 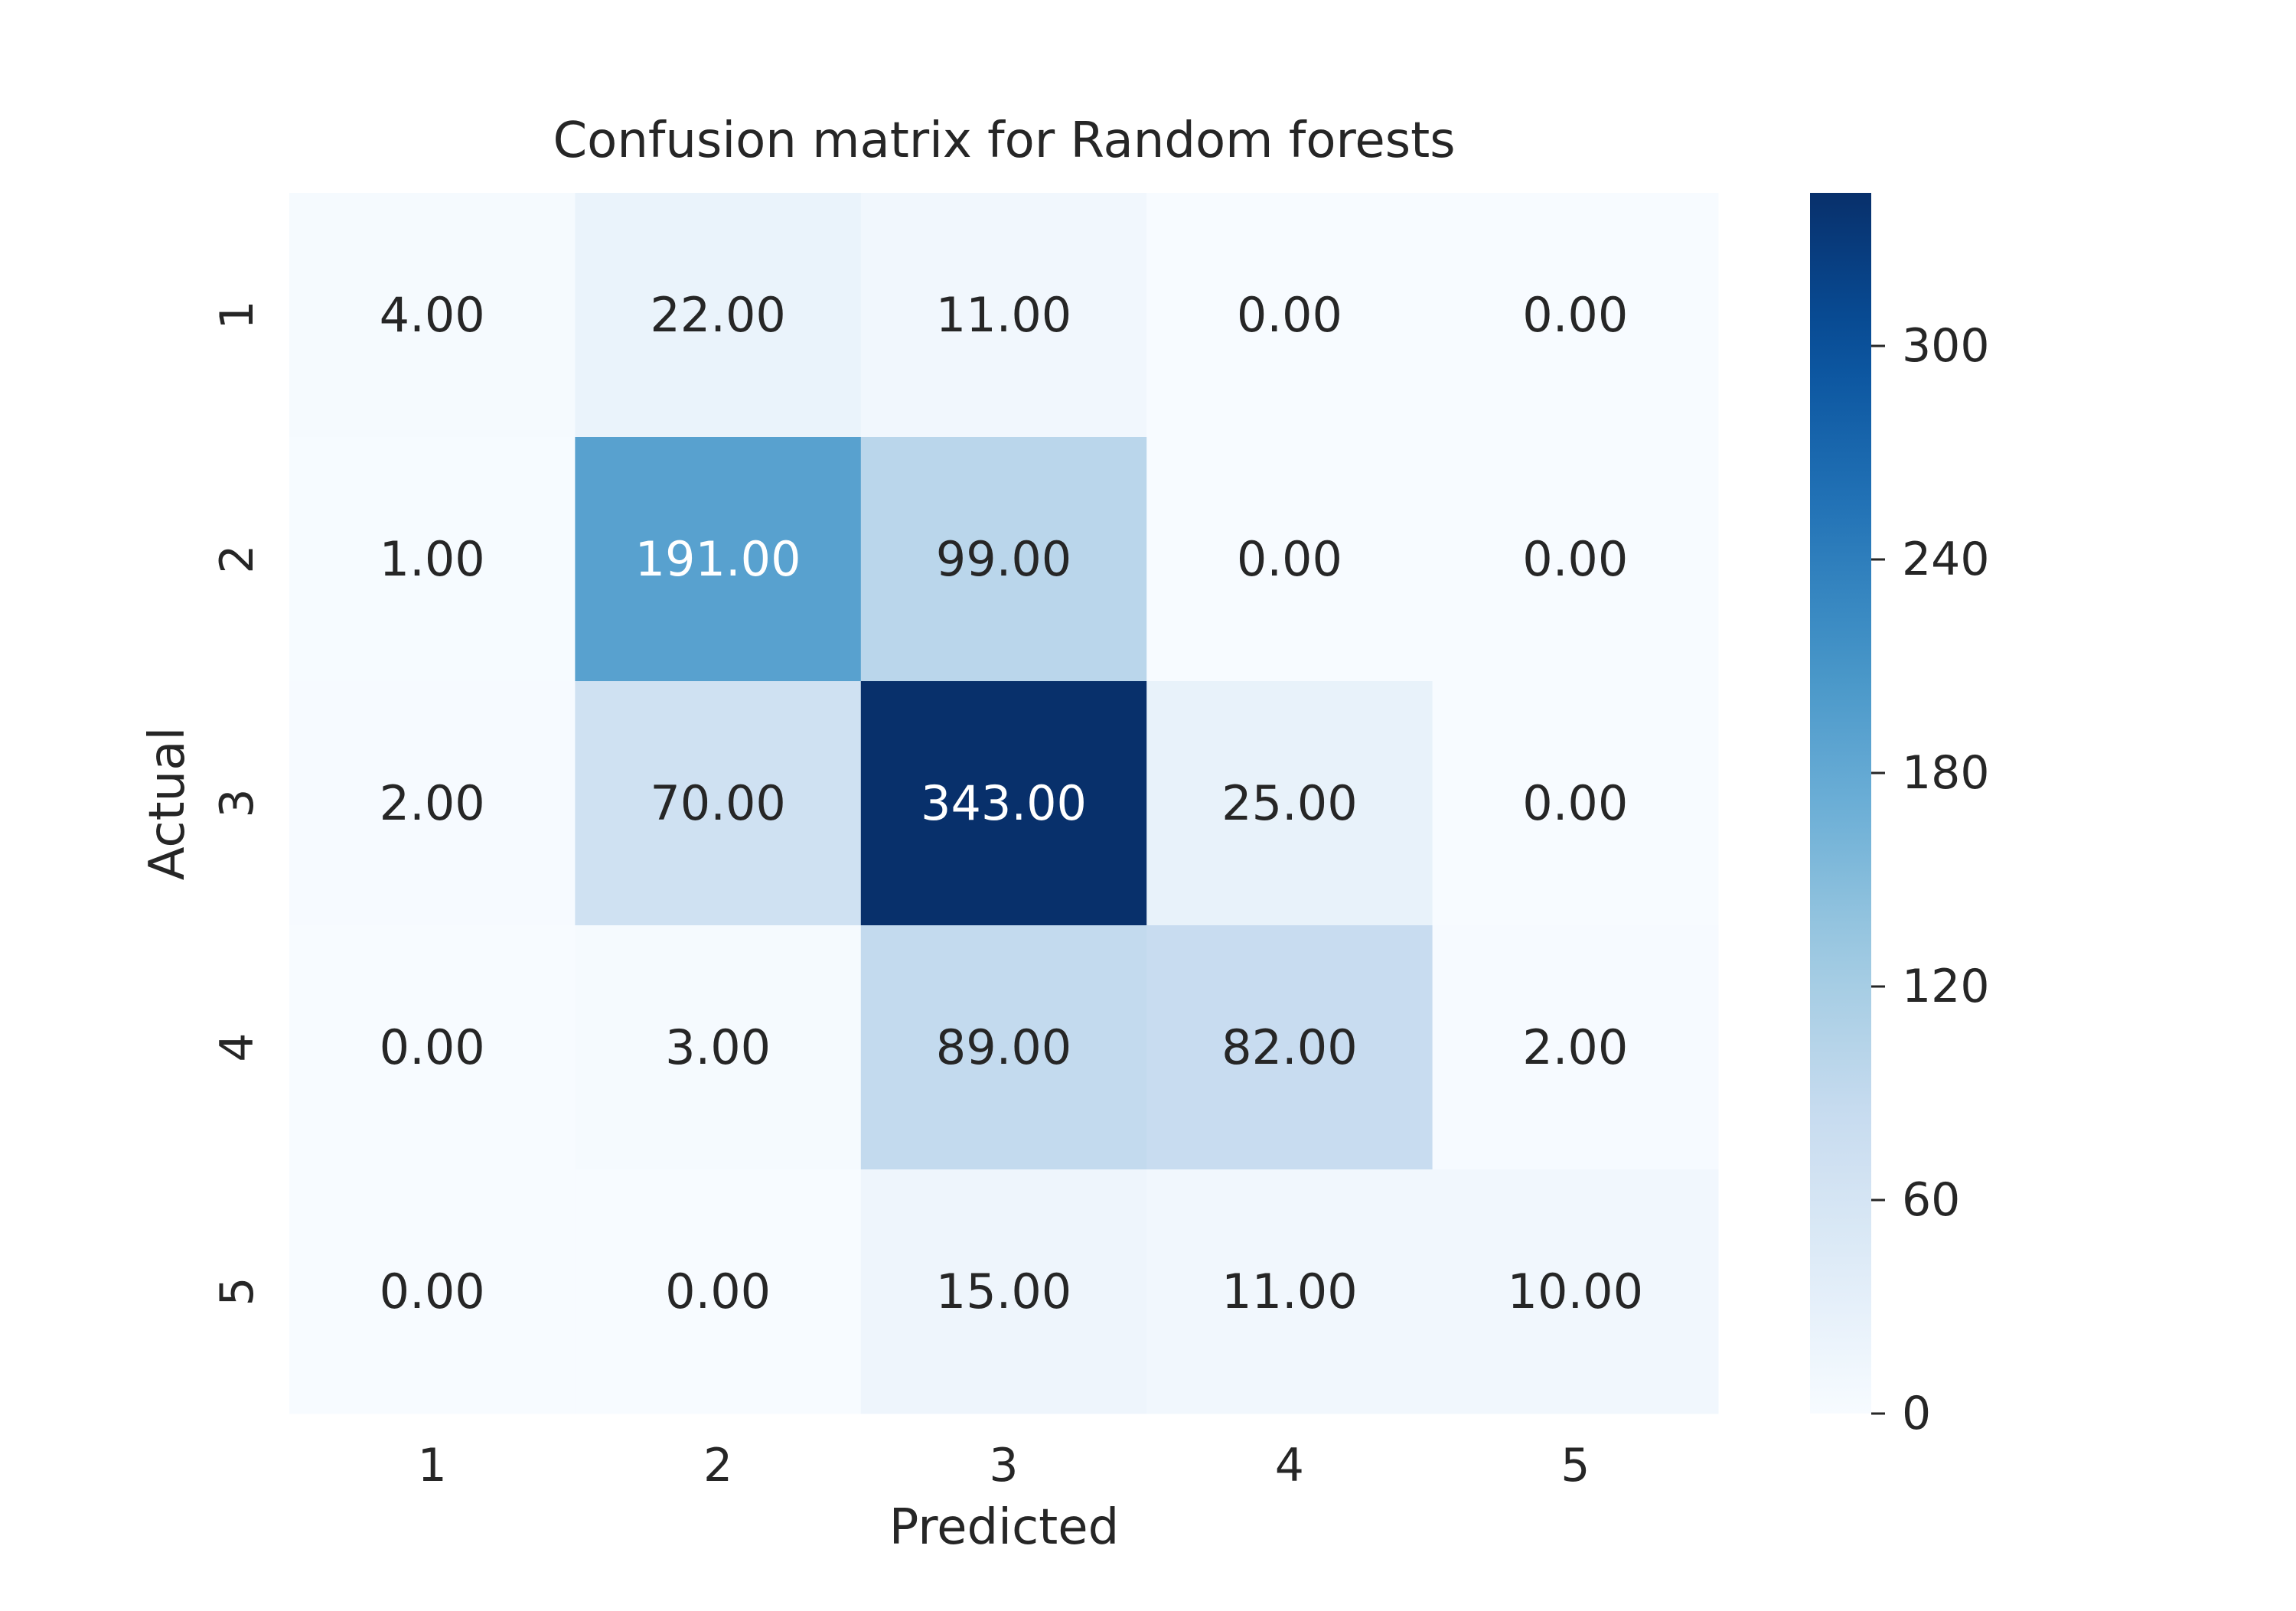 I want to click on cell-value-r5-c4: 11.00, so click(x=1289, y=1291).